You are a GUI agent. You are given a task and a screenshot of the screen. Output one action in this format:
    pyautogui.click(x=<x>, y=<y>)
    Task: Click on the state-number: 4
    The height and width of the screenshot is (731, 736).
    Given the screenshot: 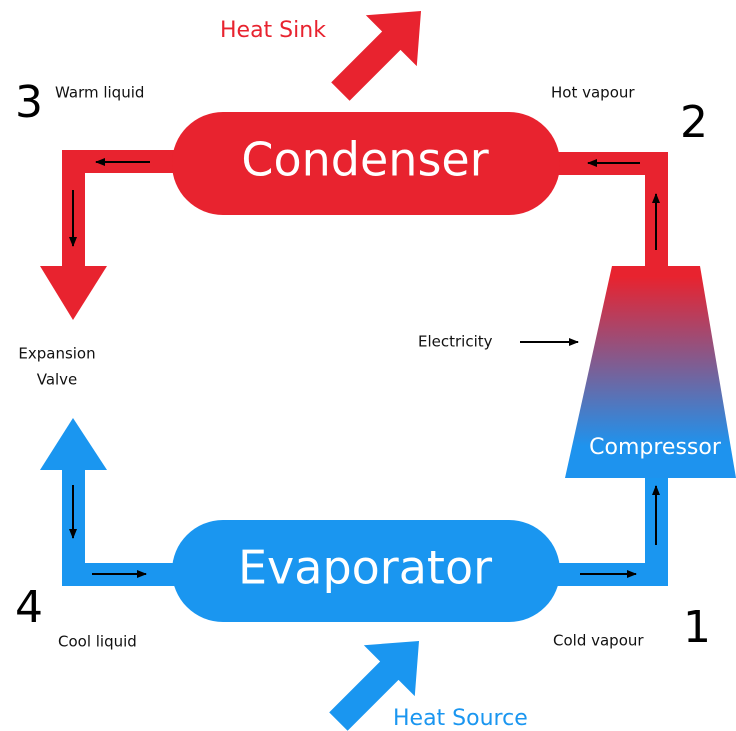 What is the action you would take?
    pyautogui.click(x=29, y=607)
    